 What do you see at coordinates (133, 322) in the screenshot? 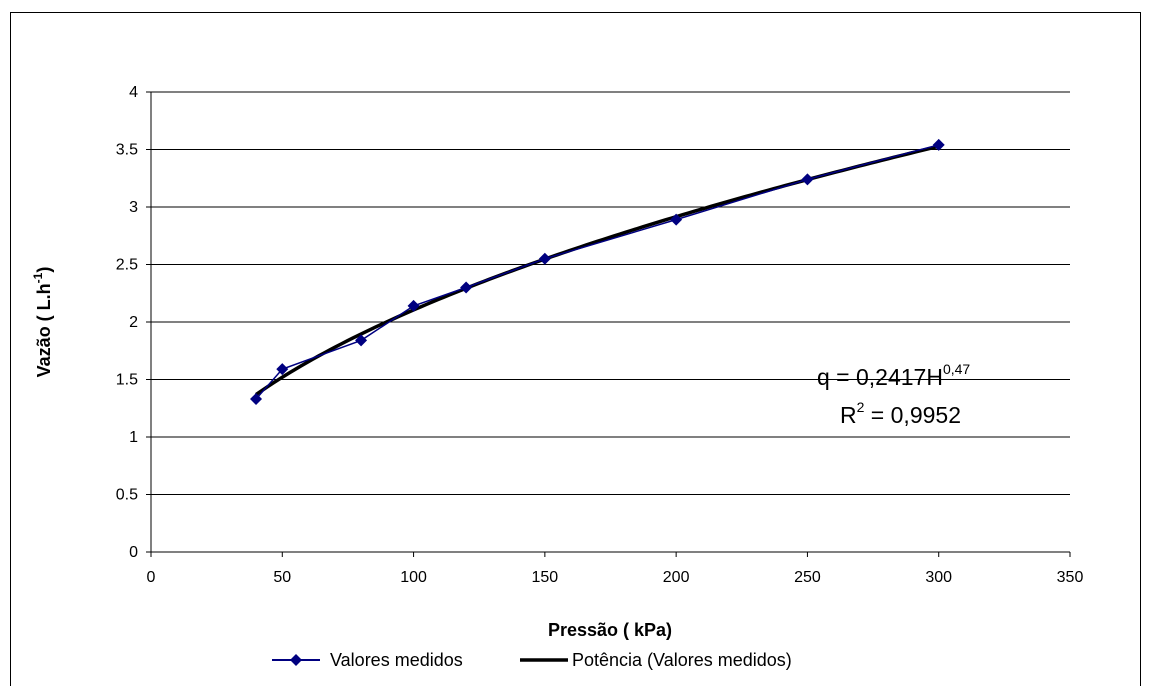
I see `y-tick-label: 2` at bounding box center [133, 322].